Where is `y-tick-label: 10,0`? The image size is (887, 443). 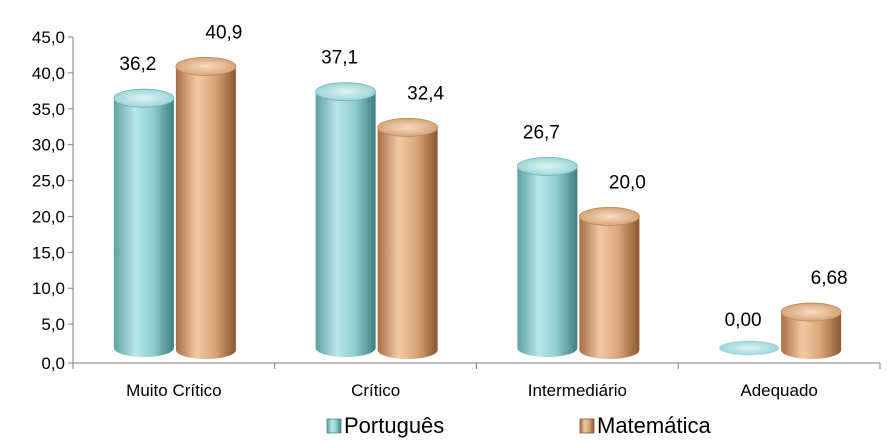
y-tick-label: 10,0 is located at coordinates (48, 288).